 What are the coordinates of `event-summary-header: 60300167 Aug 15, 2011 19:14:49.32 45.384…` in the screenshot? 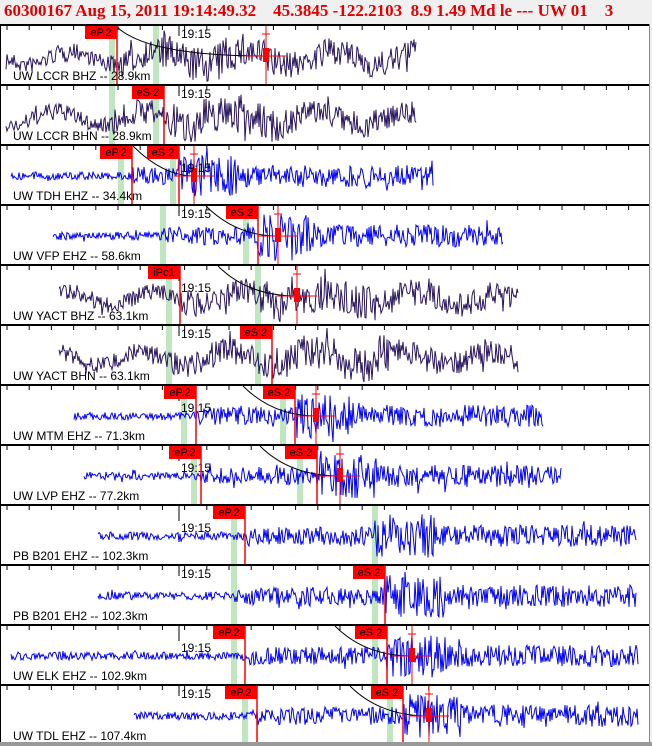 It's located at (326, 12).